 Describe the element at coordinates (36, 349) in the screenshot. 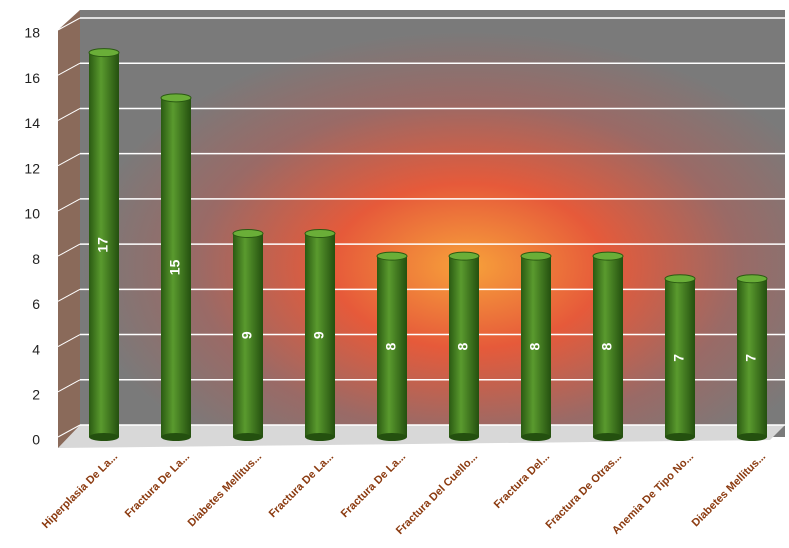

I see `y-tick-label: 4` at that location.